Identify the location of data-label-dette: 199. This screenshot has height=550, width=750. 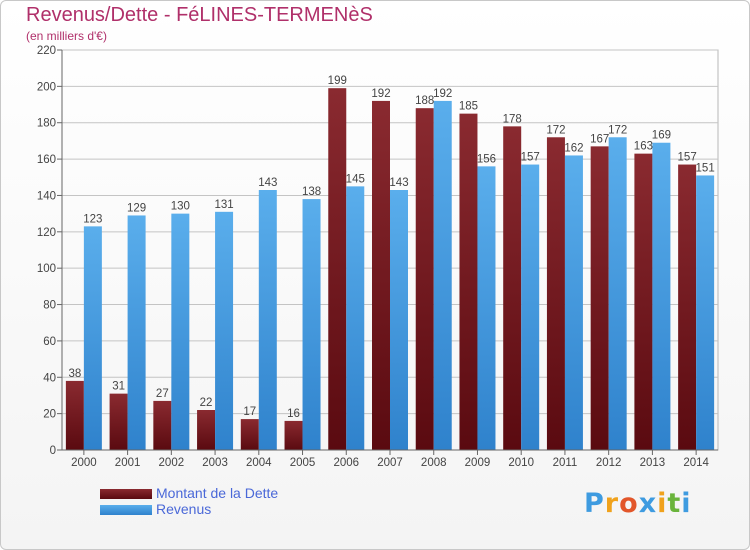
(337, 81).